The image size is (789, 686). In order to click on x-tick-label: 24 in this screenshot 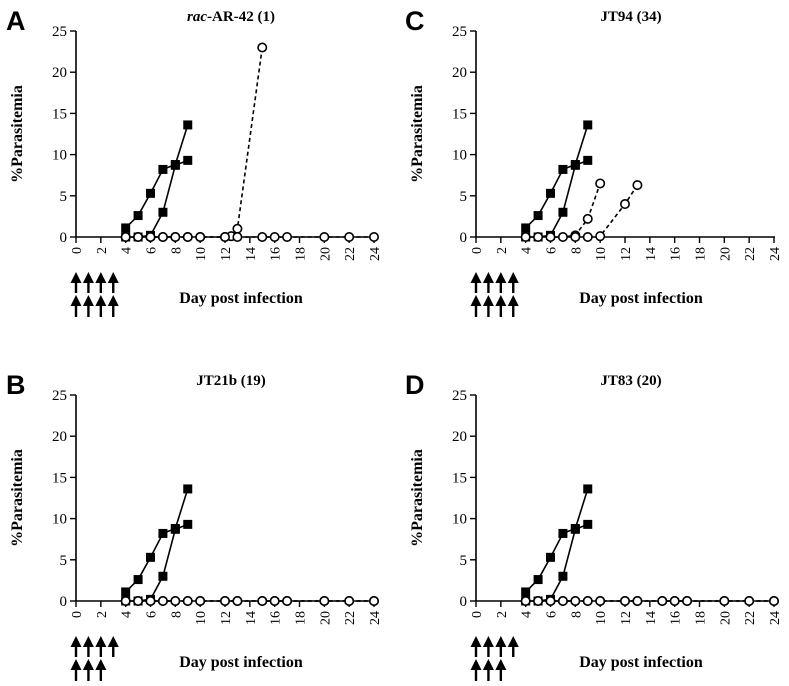, I will do `click(375, 618)`.